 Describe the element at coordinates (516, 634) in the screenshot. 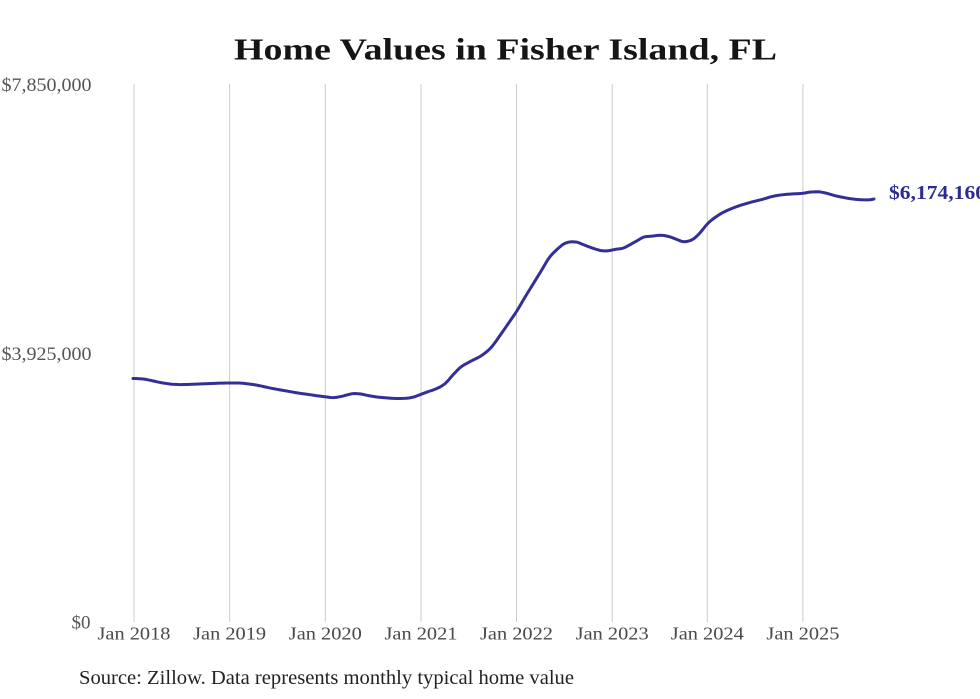

I see `svg-text: Jan 2022` at that location.